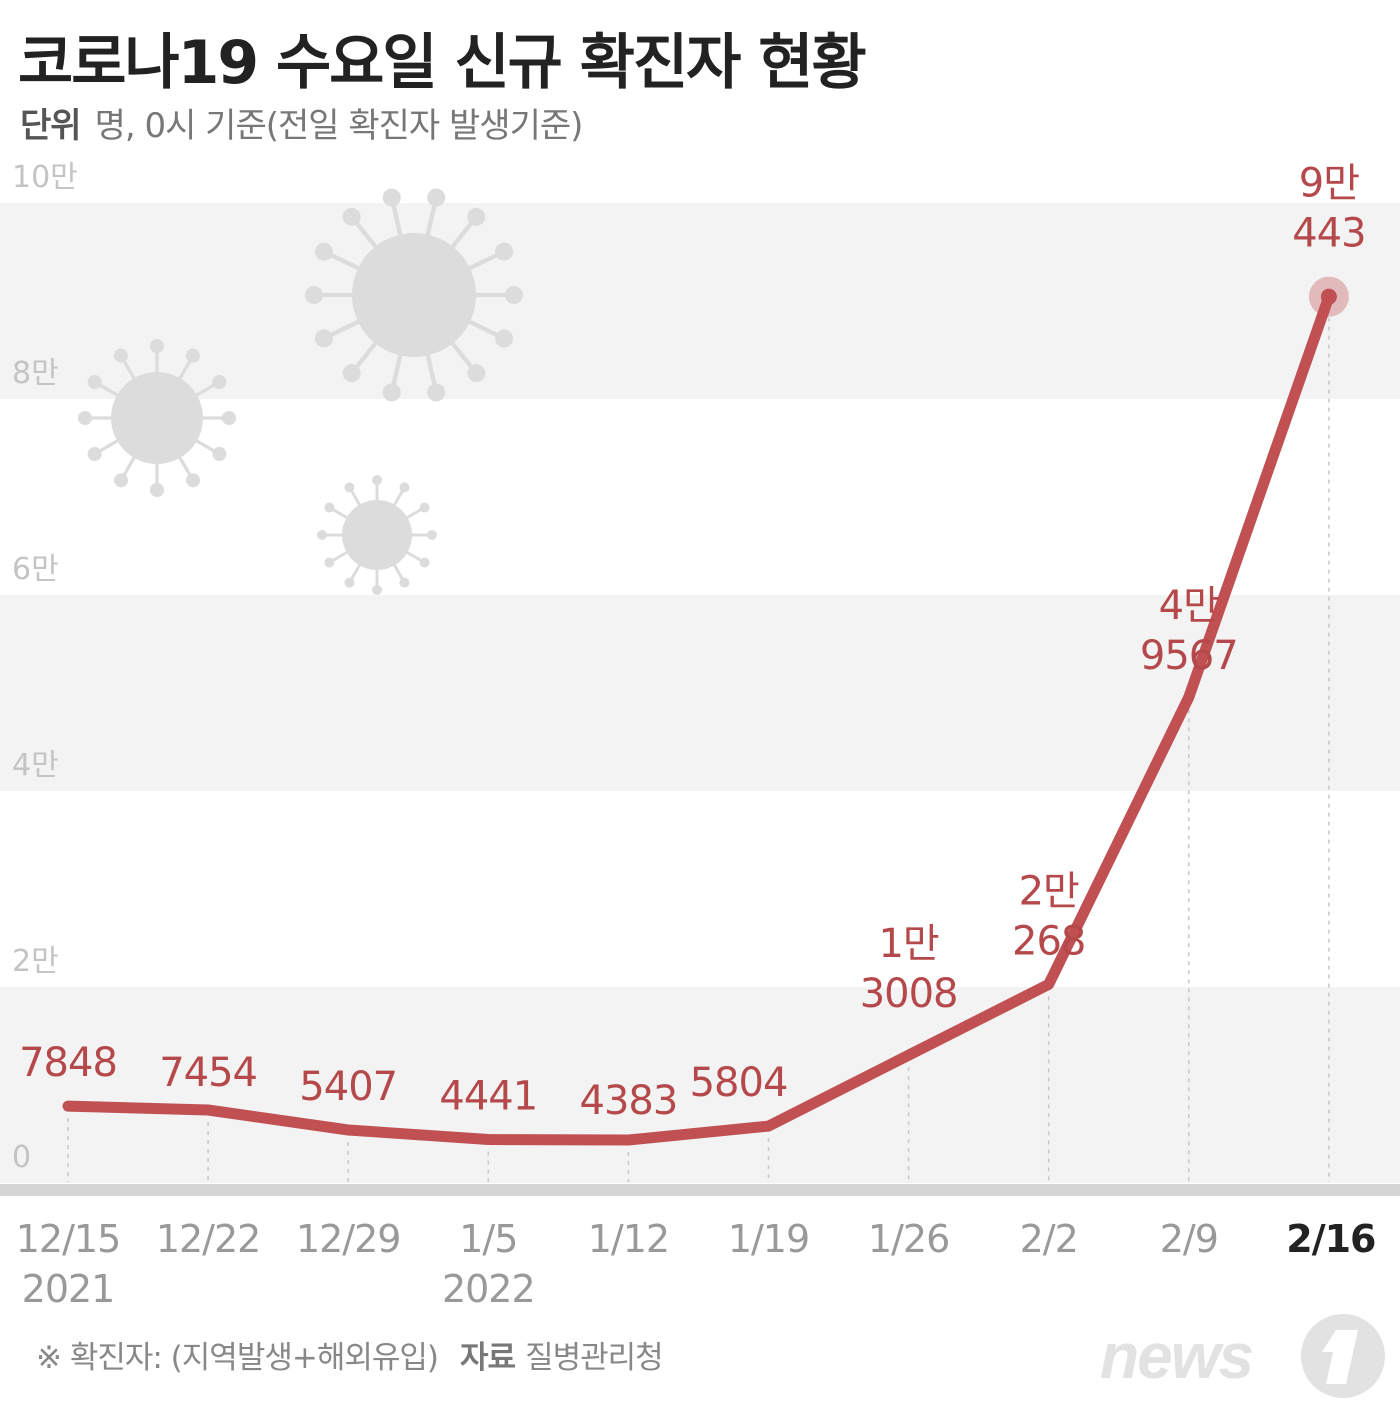  Describe the element at coordinates (488, 1239) in the screenshot. I see `x-tick-label: 1/5` at that location.